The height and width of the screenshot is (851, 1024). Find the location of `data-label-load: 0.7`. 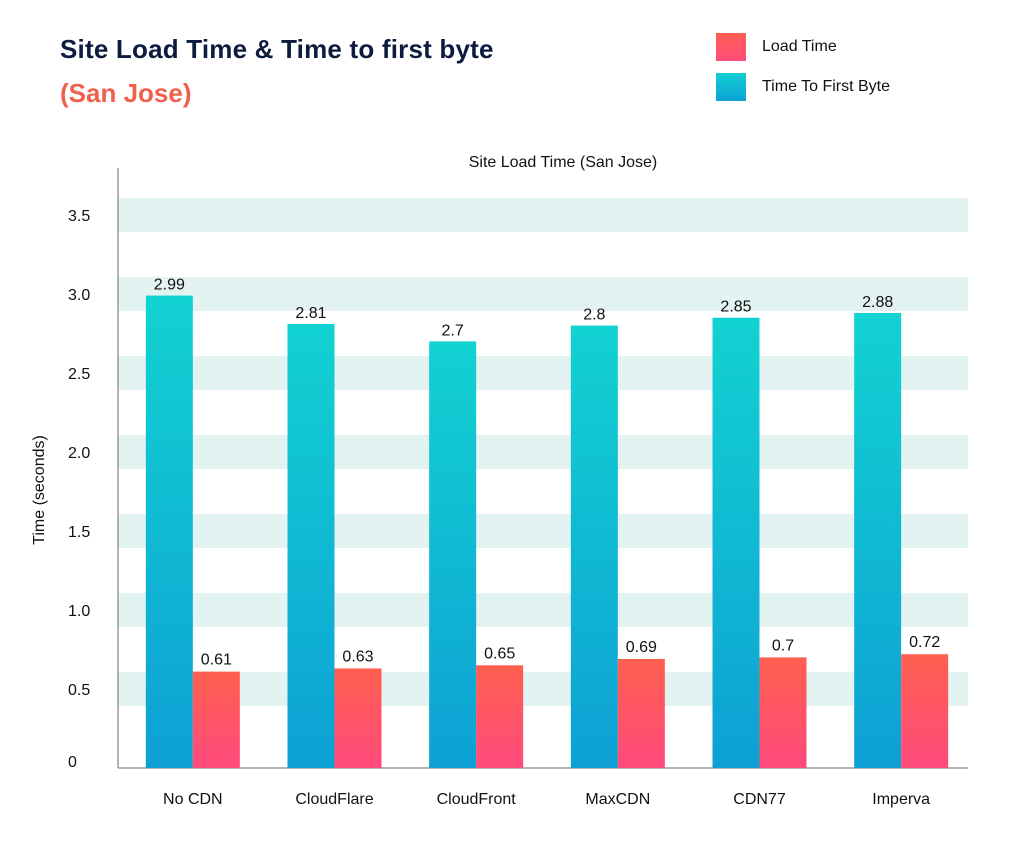

data-label-load: 0.7 is located at coordinates (783, 645).